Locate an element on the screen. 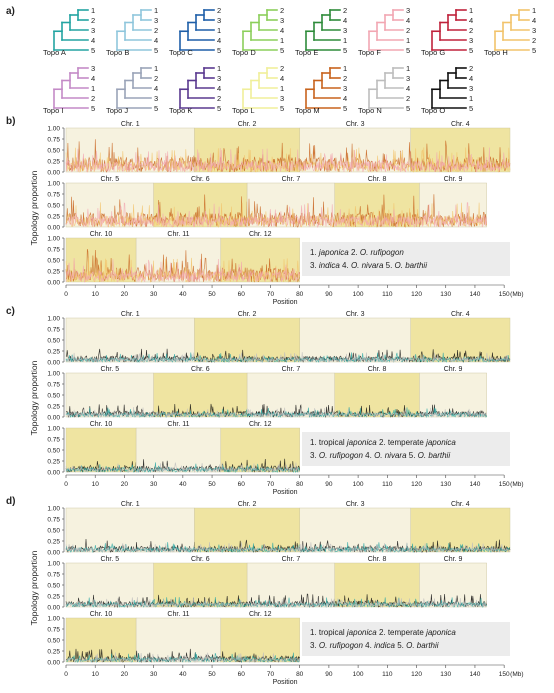 The height and width of the screenshot is (693, 554). chromosome-label: Chr. 12 is located at coordinates (260, 614).